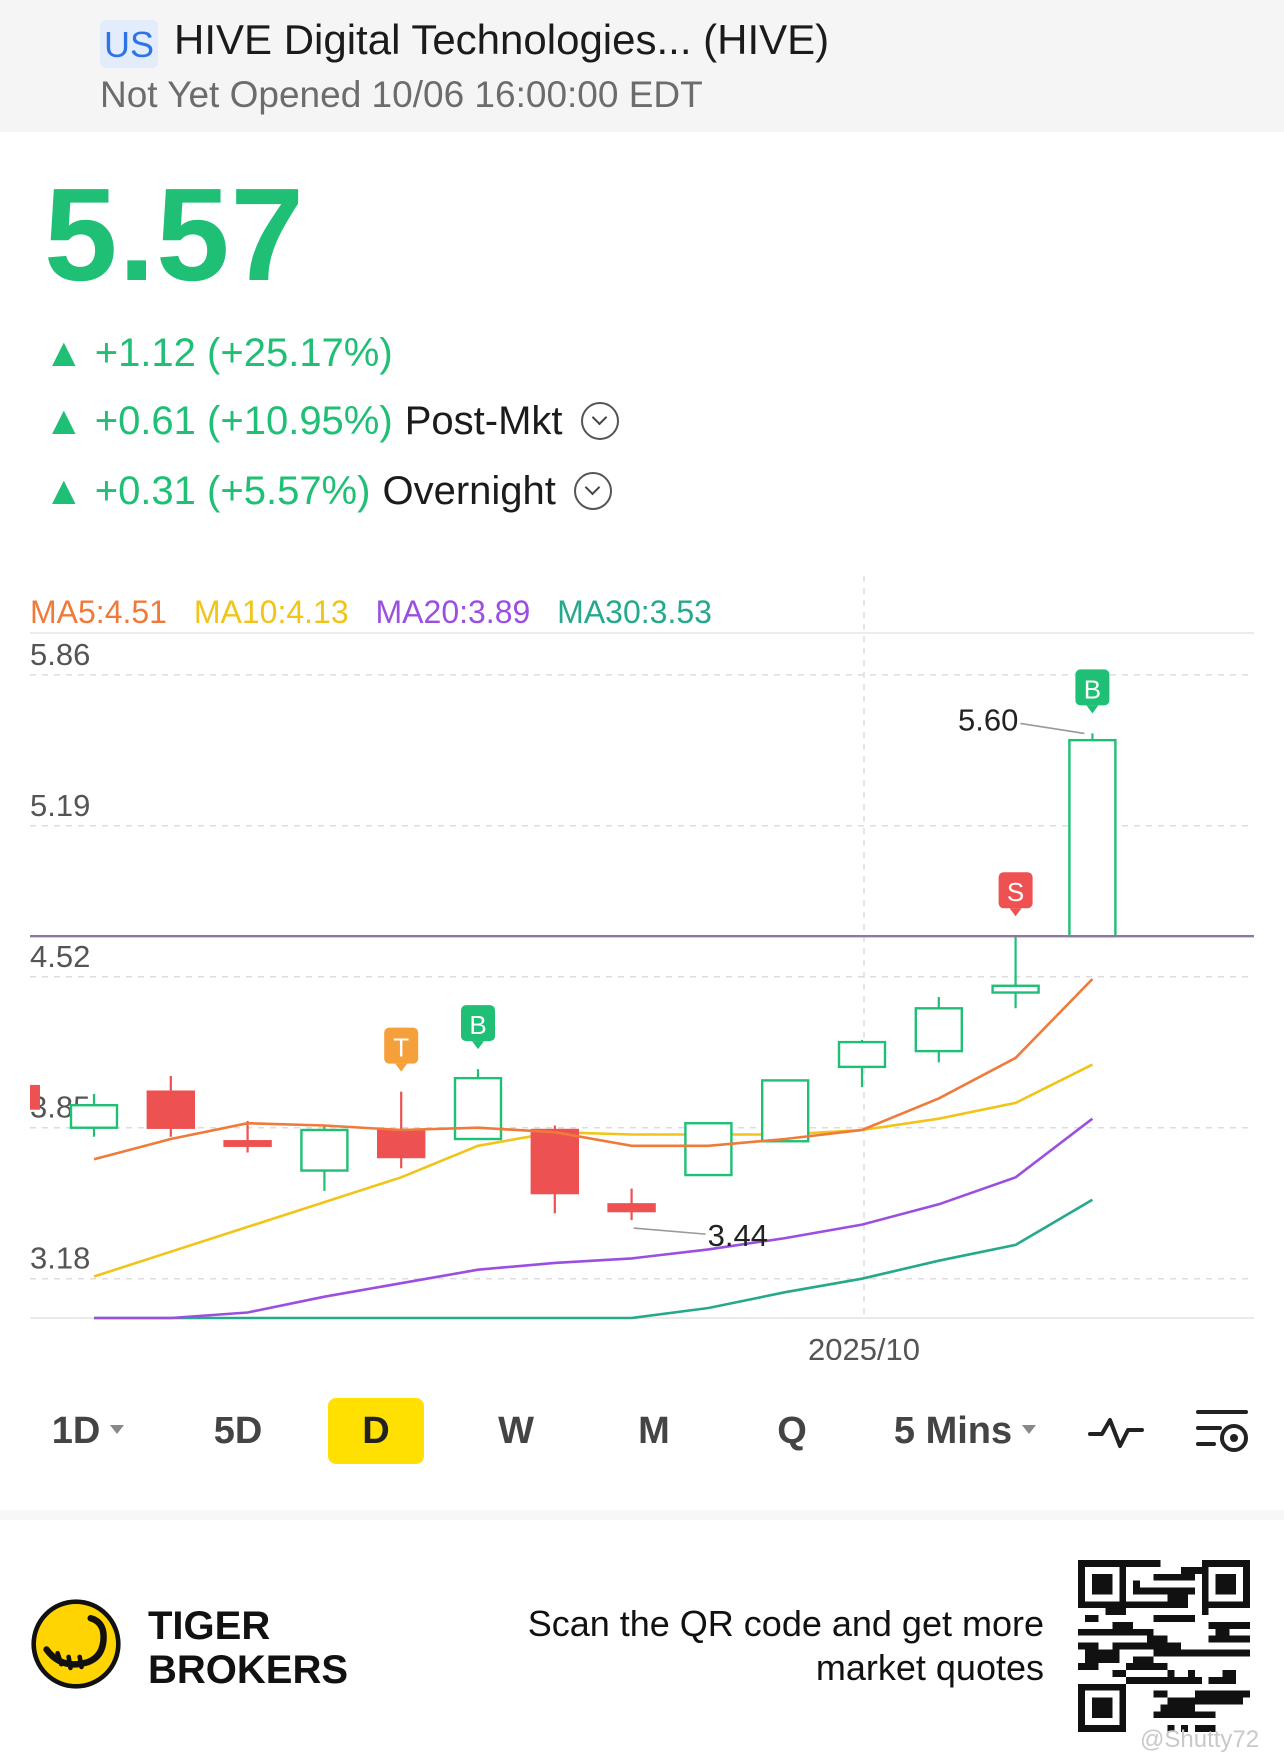  I want to click on post-market-change: ▲ +0.61 (+10.95%), so click(218, 421).